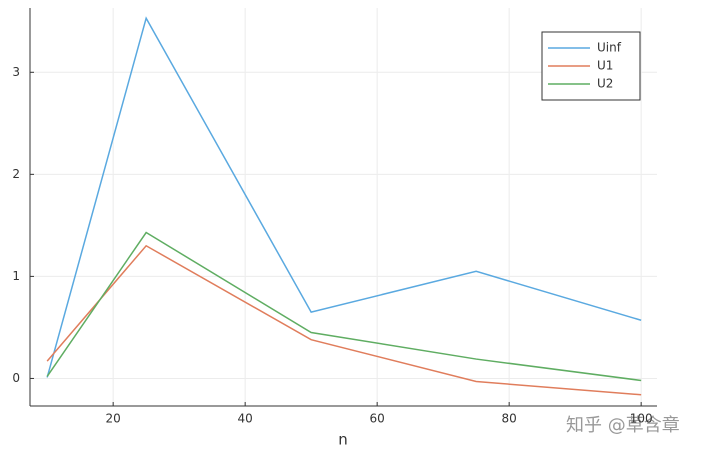  What do you see at coordinates (343, 440) in the screenshot?
I see `x-axis-label: n` at bounding box center [343, 440].